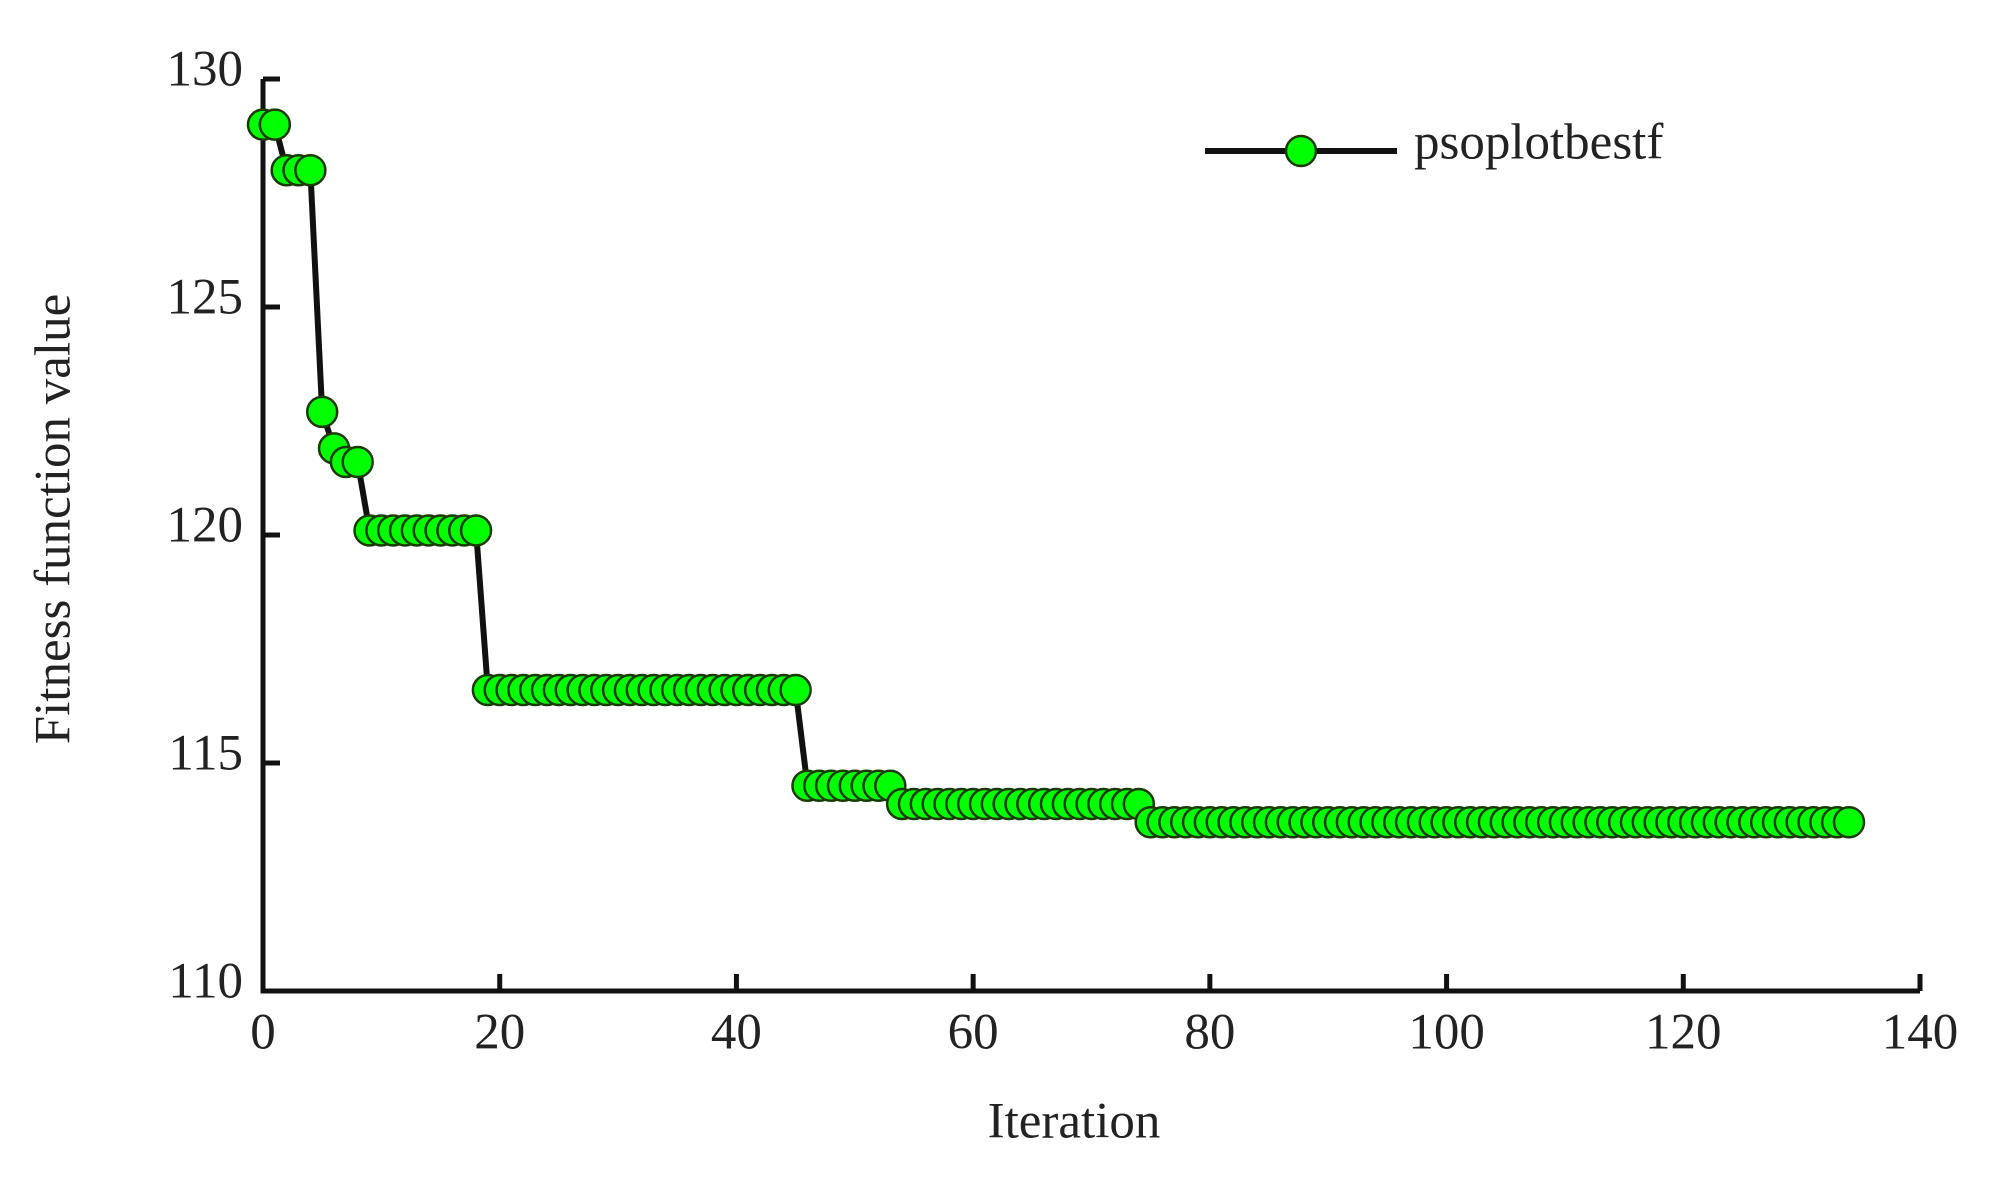 The height and width of the screenshot is (1186, 2000). I want to click on y-axis-label: Fitness function value, so click(54, 519).